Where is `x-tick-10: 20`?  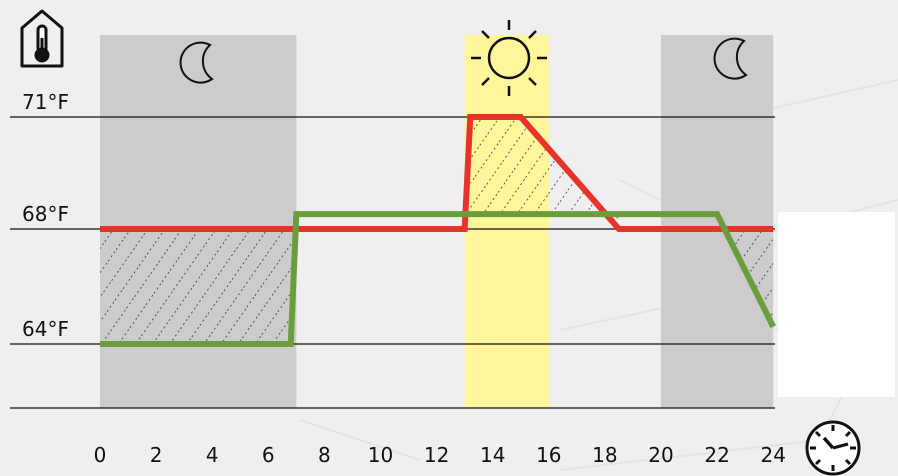 x-tick-10: 20 is located at coordinates (660, 455).